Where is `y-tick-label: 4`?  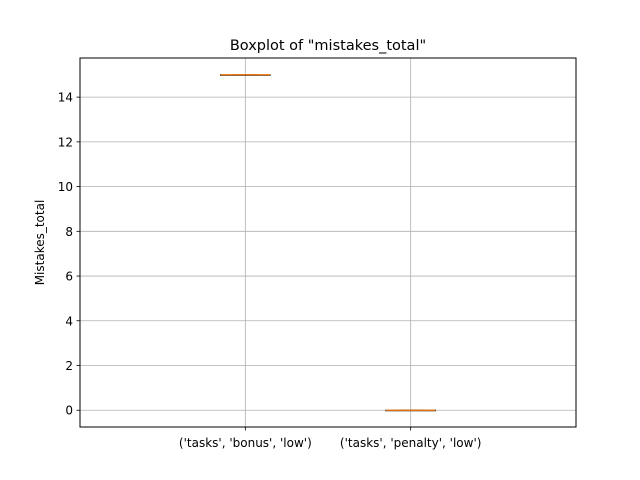
y-tick-label: 4 is located at coordinates (69, 321).